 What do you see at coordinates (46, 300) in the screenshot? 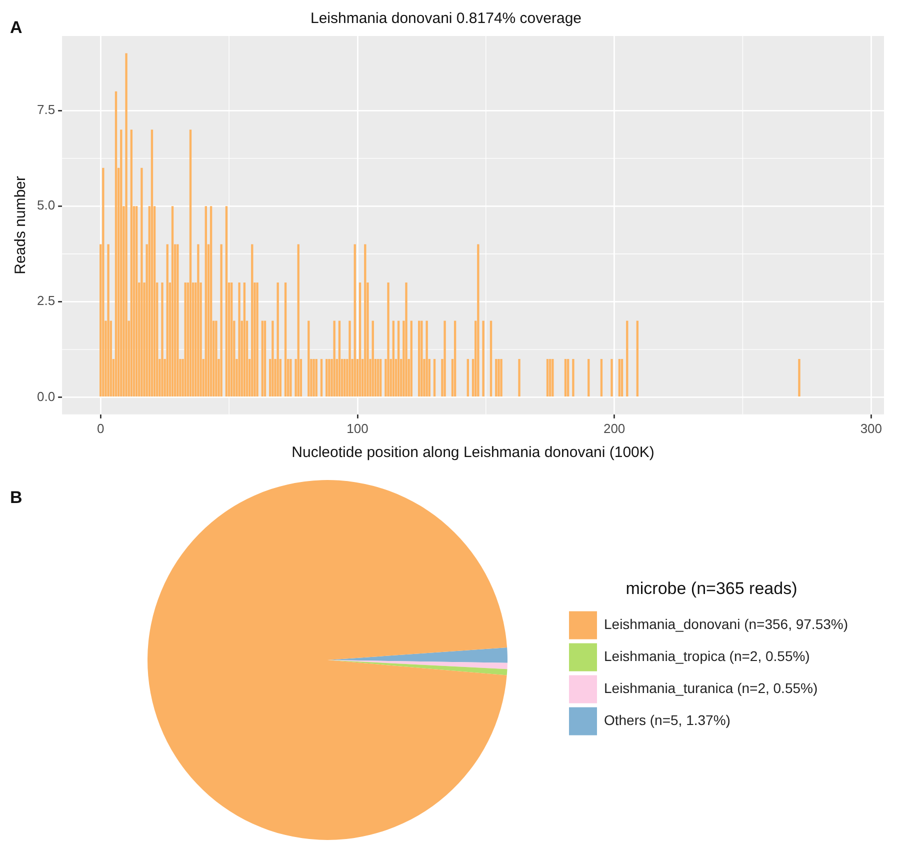
I see `y-tick-label: 2.5` at bounding box center [46, 300].